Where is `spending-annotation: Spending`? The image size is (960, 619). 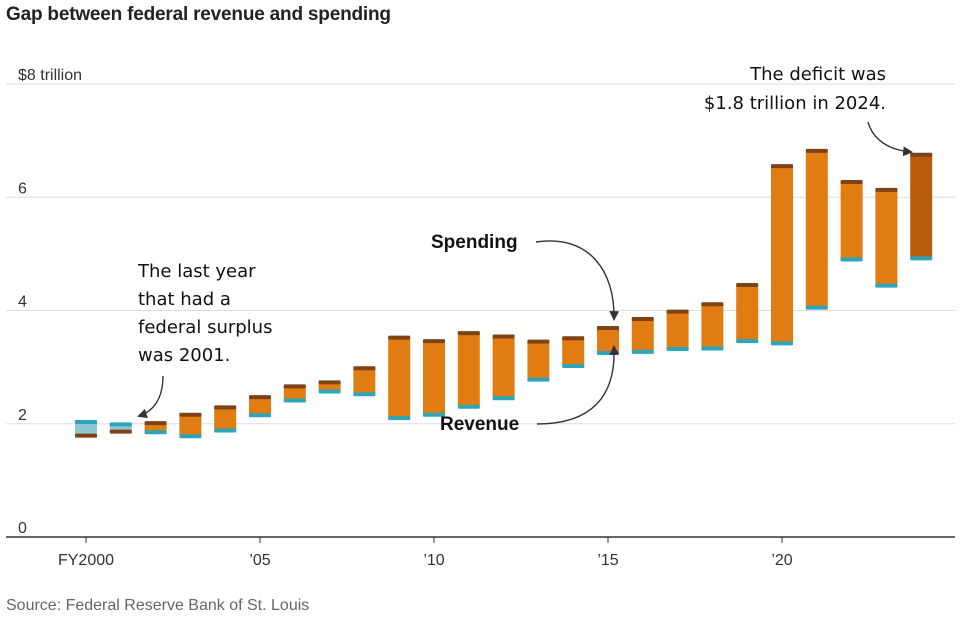 spending-annotation: Spending is located at coordinates (525, 276).